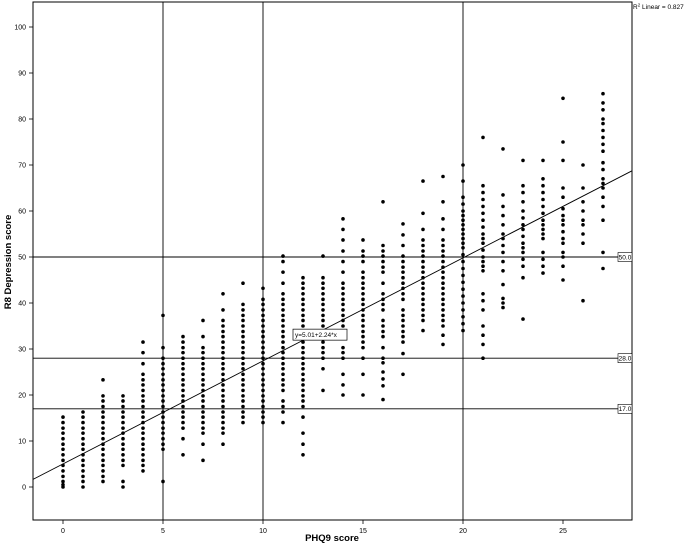 The image size is (685, 548). I want to click on reference-label: 50.0, so click(625, 257).